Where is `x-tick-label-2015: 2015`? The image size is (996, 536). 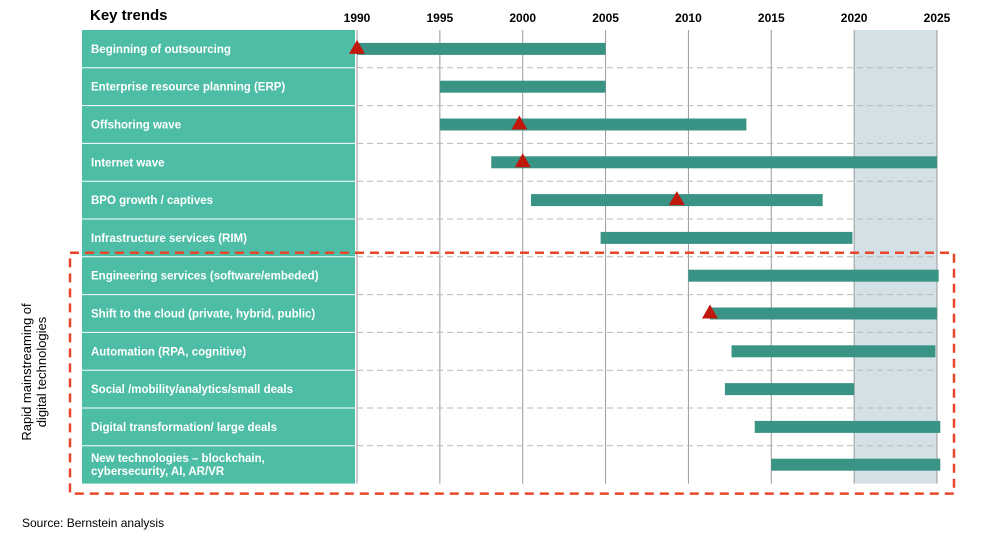
x-tick-label-2015: 2015 is located at coordinates (771, 18).